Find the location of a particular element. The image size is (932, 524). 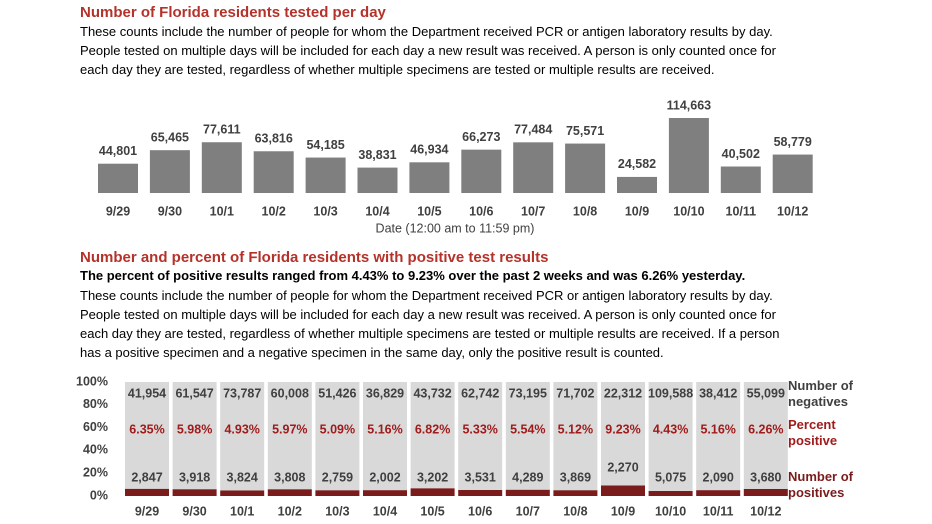

data-label: 109,588 is located at coordinates (670, 393).